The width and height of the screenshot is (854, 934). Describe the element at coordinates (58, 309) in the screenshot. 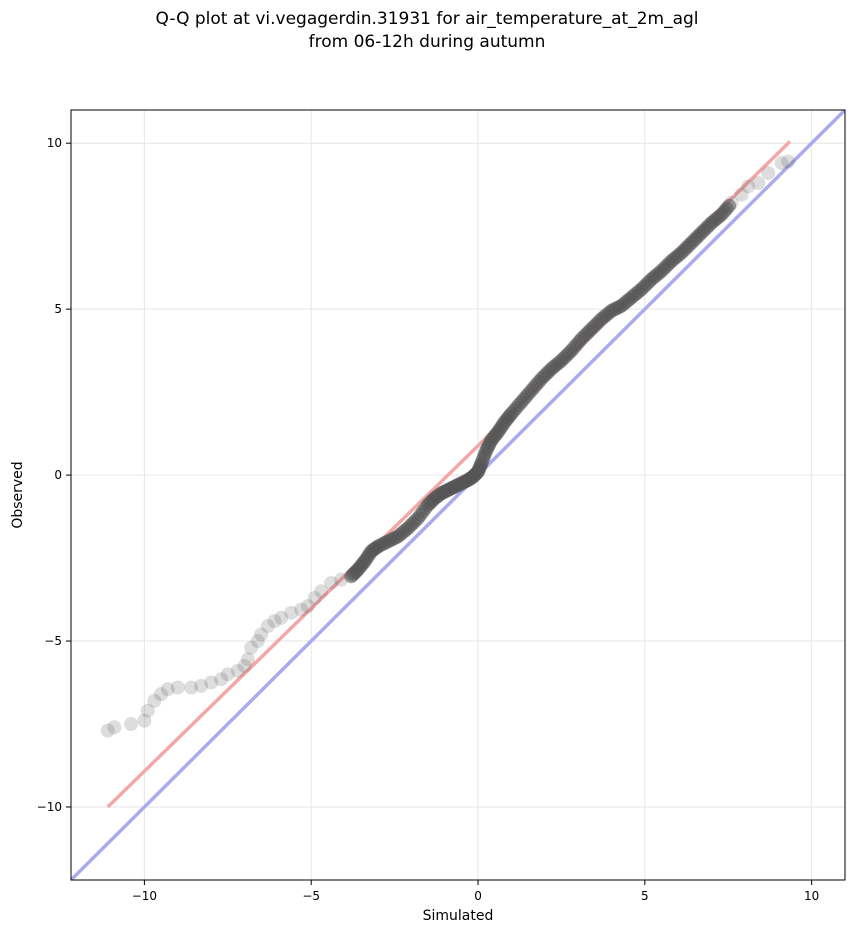

I see `y-tick-label: 5` at that location.